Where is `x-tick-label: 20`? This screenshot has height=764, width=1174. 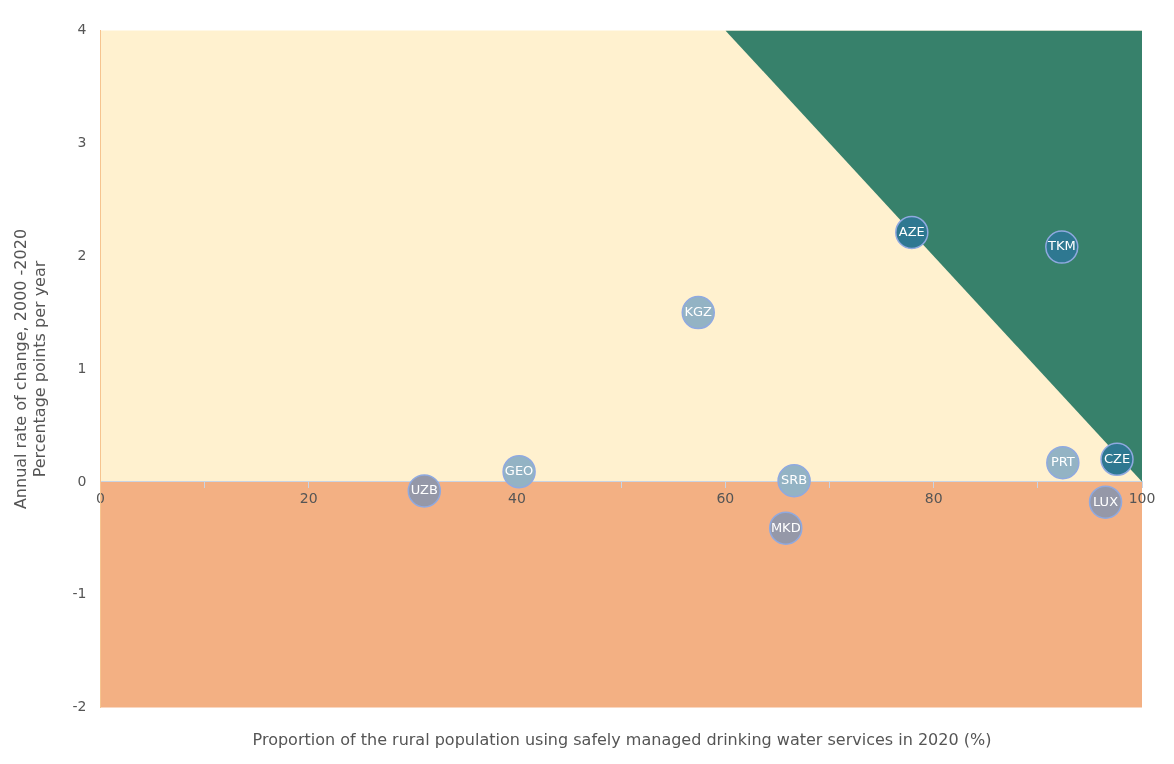 x-tick-label: 20 is located at coordinates (308, 497).